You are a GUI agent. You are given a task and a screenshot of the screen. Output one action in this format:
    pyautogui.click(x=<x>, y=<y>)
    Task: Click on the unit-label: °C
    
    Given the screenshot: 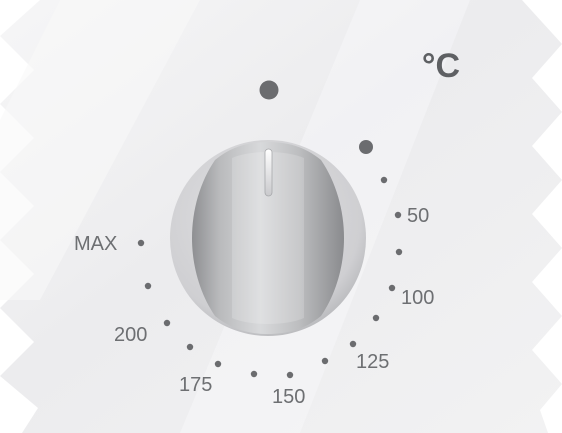 What is the action you would take?
    pyautogui.click(x=441, y=66)
    